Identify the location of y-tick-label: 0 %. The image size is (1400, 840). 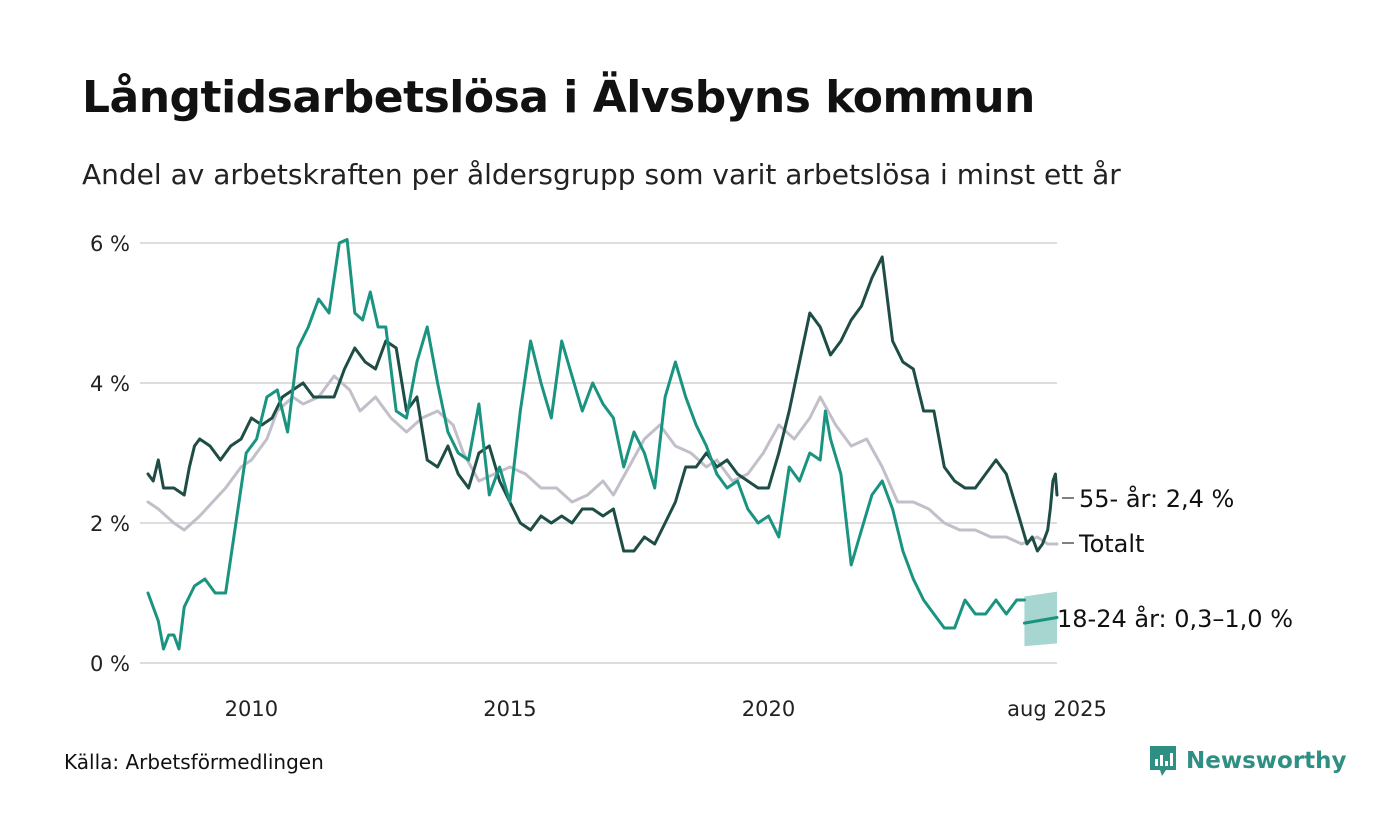
(110, 664).